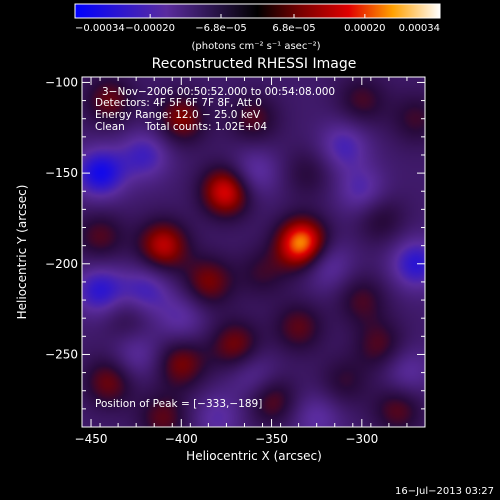 This screenshot has width=500, height=500. What do you see at coordinates (254, 456) in the screenshot?
I see `x-axis-label: Heliocentric X (arcsec)` at bounding box center [254, 456].